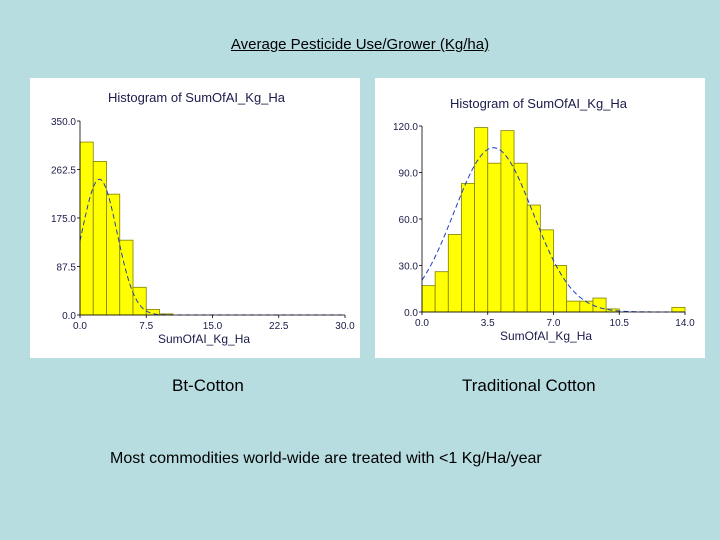 Image resolution: width=720 pixels, height=540 pixels. I want to click on page-heading: Average Pesticide Use/Grower (Kg/ha), so click(360, 44).